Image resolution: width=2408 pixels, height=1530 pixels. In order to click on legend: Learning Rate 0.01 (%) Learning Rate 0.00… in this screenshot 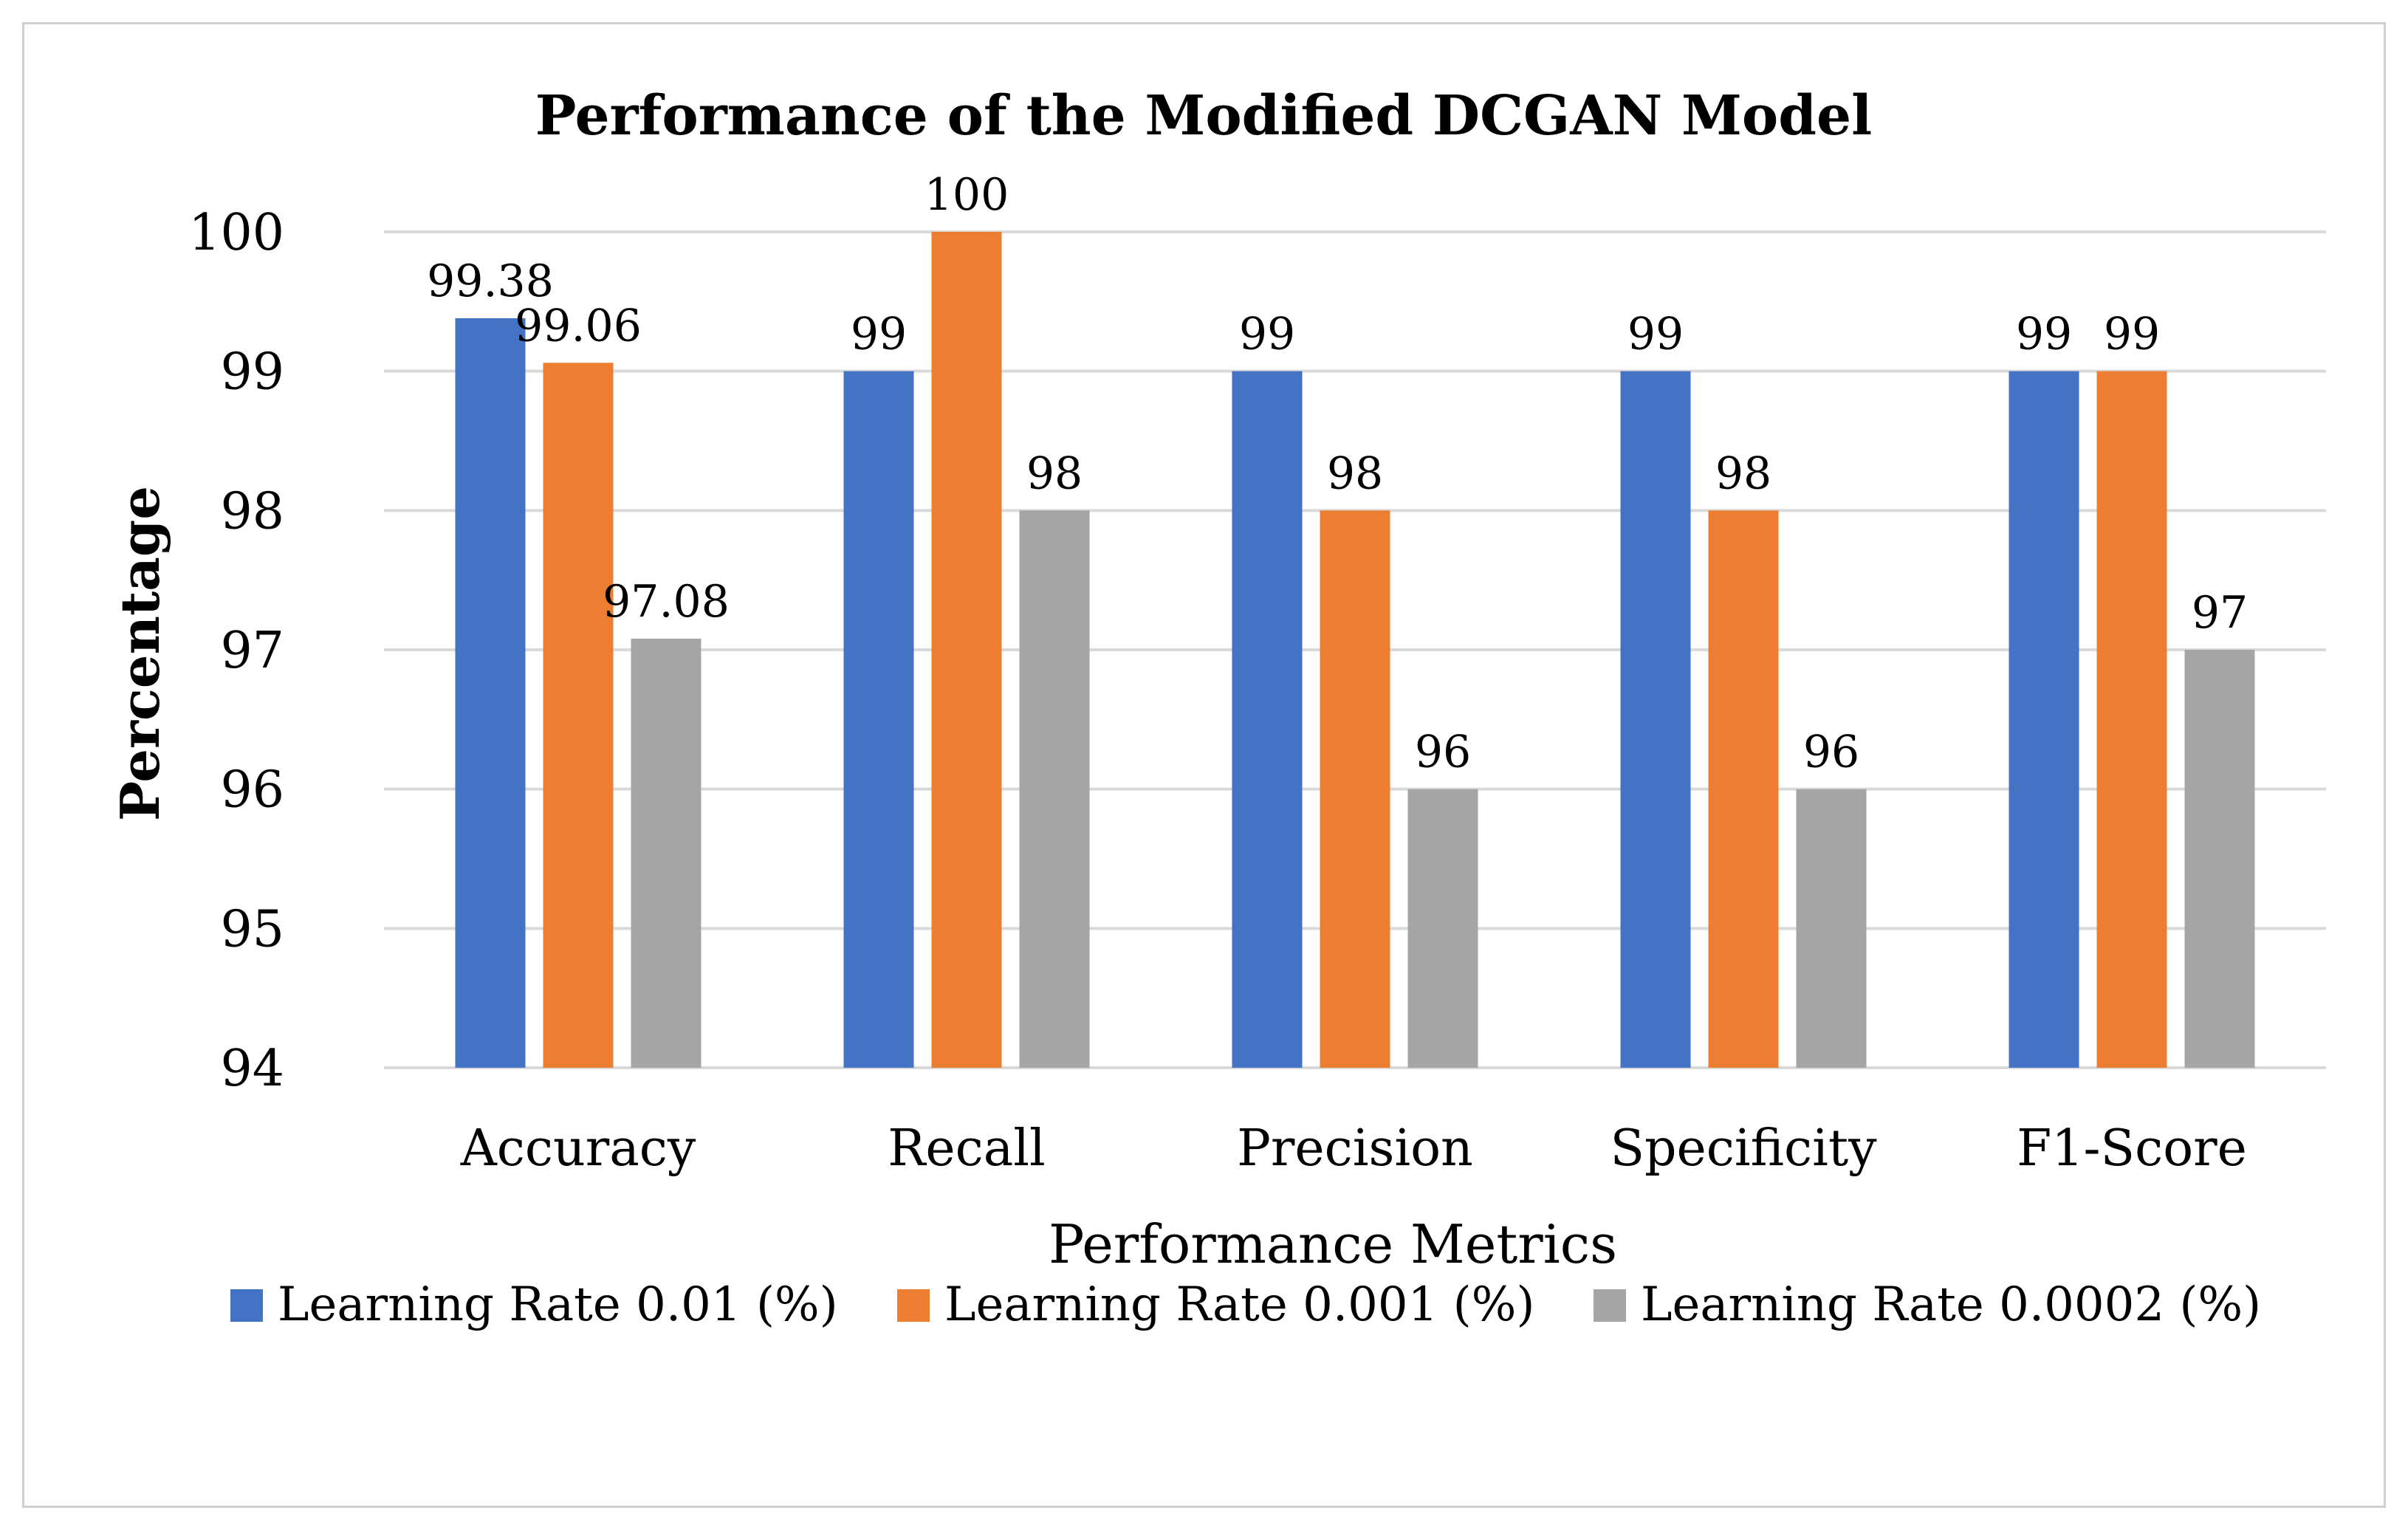, I will do `click(1245, 1305)`.